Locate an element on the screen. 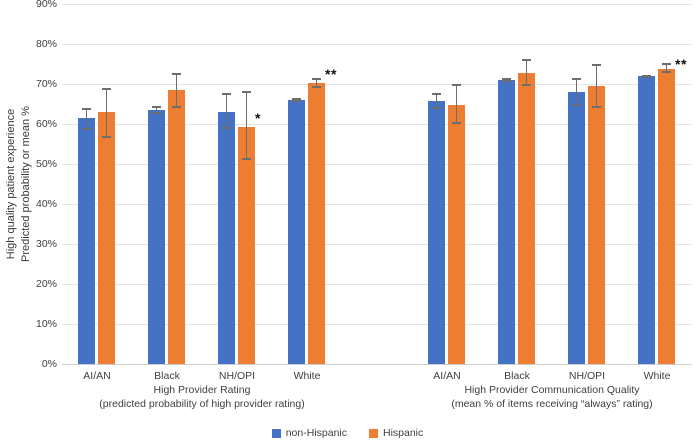 The width and height of the screenshot is (695, 445). legend-item-non-hispanic: non-Hispanic is located at coordinates (309, 433).